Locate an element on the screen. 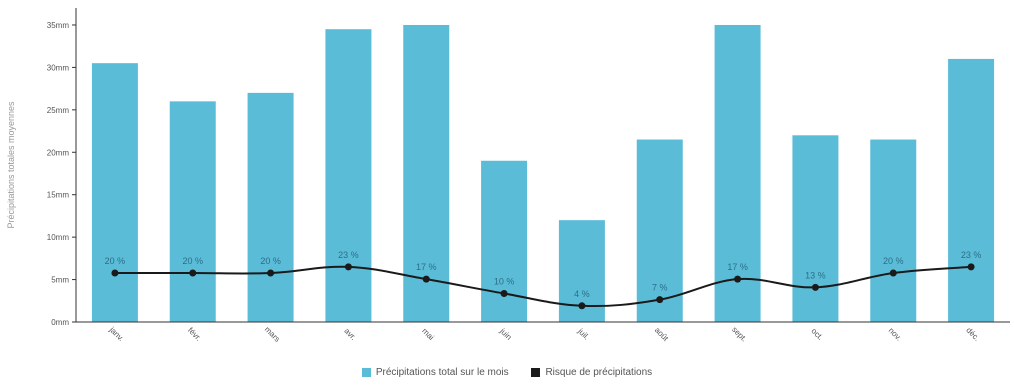  y-tick-label: 0mm is located at coordinates (60, 322).